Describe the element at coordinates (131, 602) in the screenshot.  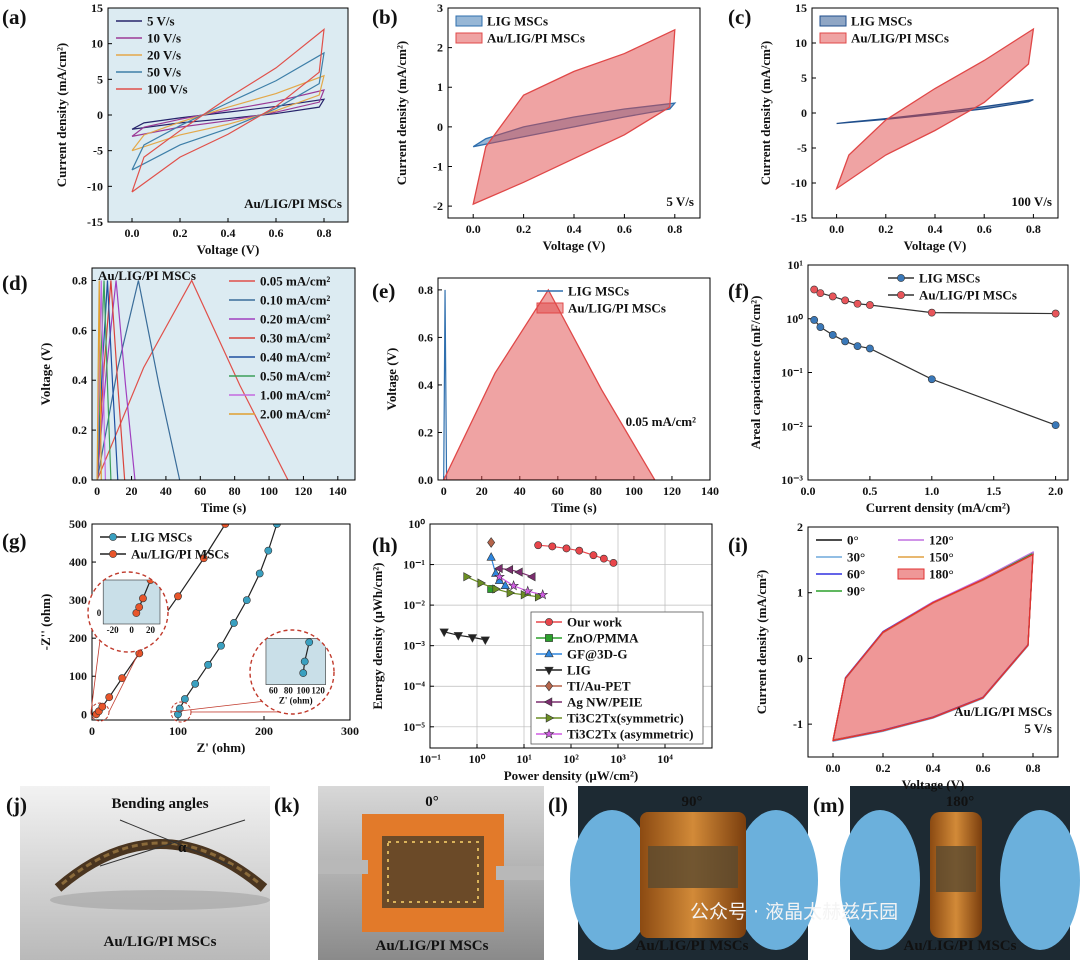
I see `inset-background` at that location.